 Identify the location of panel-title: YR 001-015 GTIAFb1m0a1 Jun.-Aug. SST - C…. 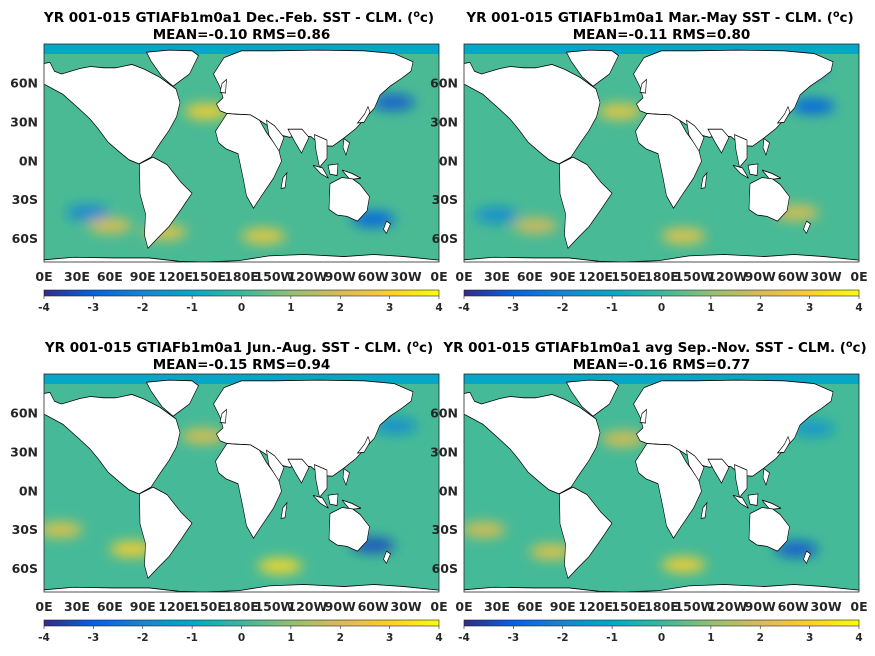
(238, 347).